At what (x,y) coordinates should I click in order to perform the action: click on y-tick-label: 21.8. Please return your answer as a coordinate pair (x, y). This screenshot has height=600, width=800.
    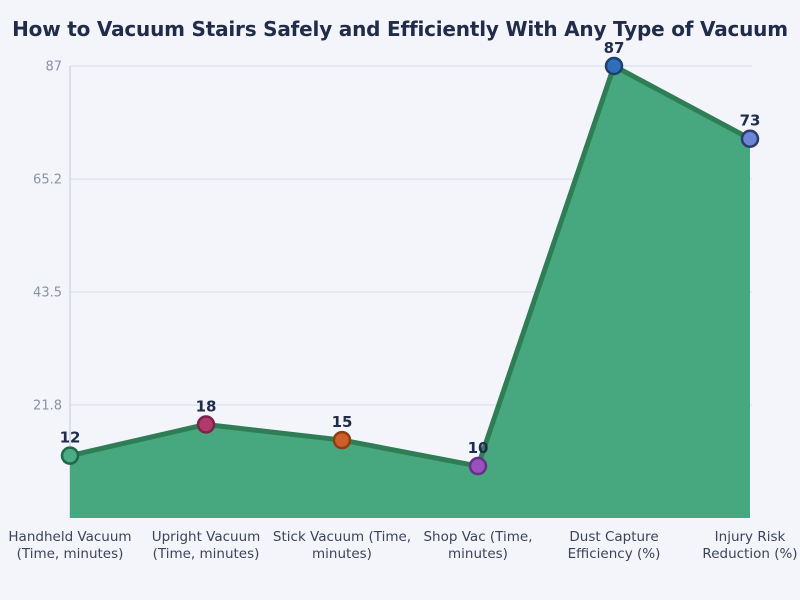
    Looking at the image, I should click on (47, 406).